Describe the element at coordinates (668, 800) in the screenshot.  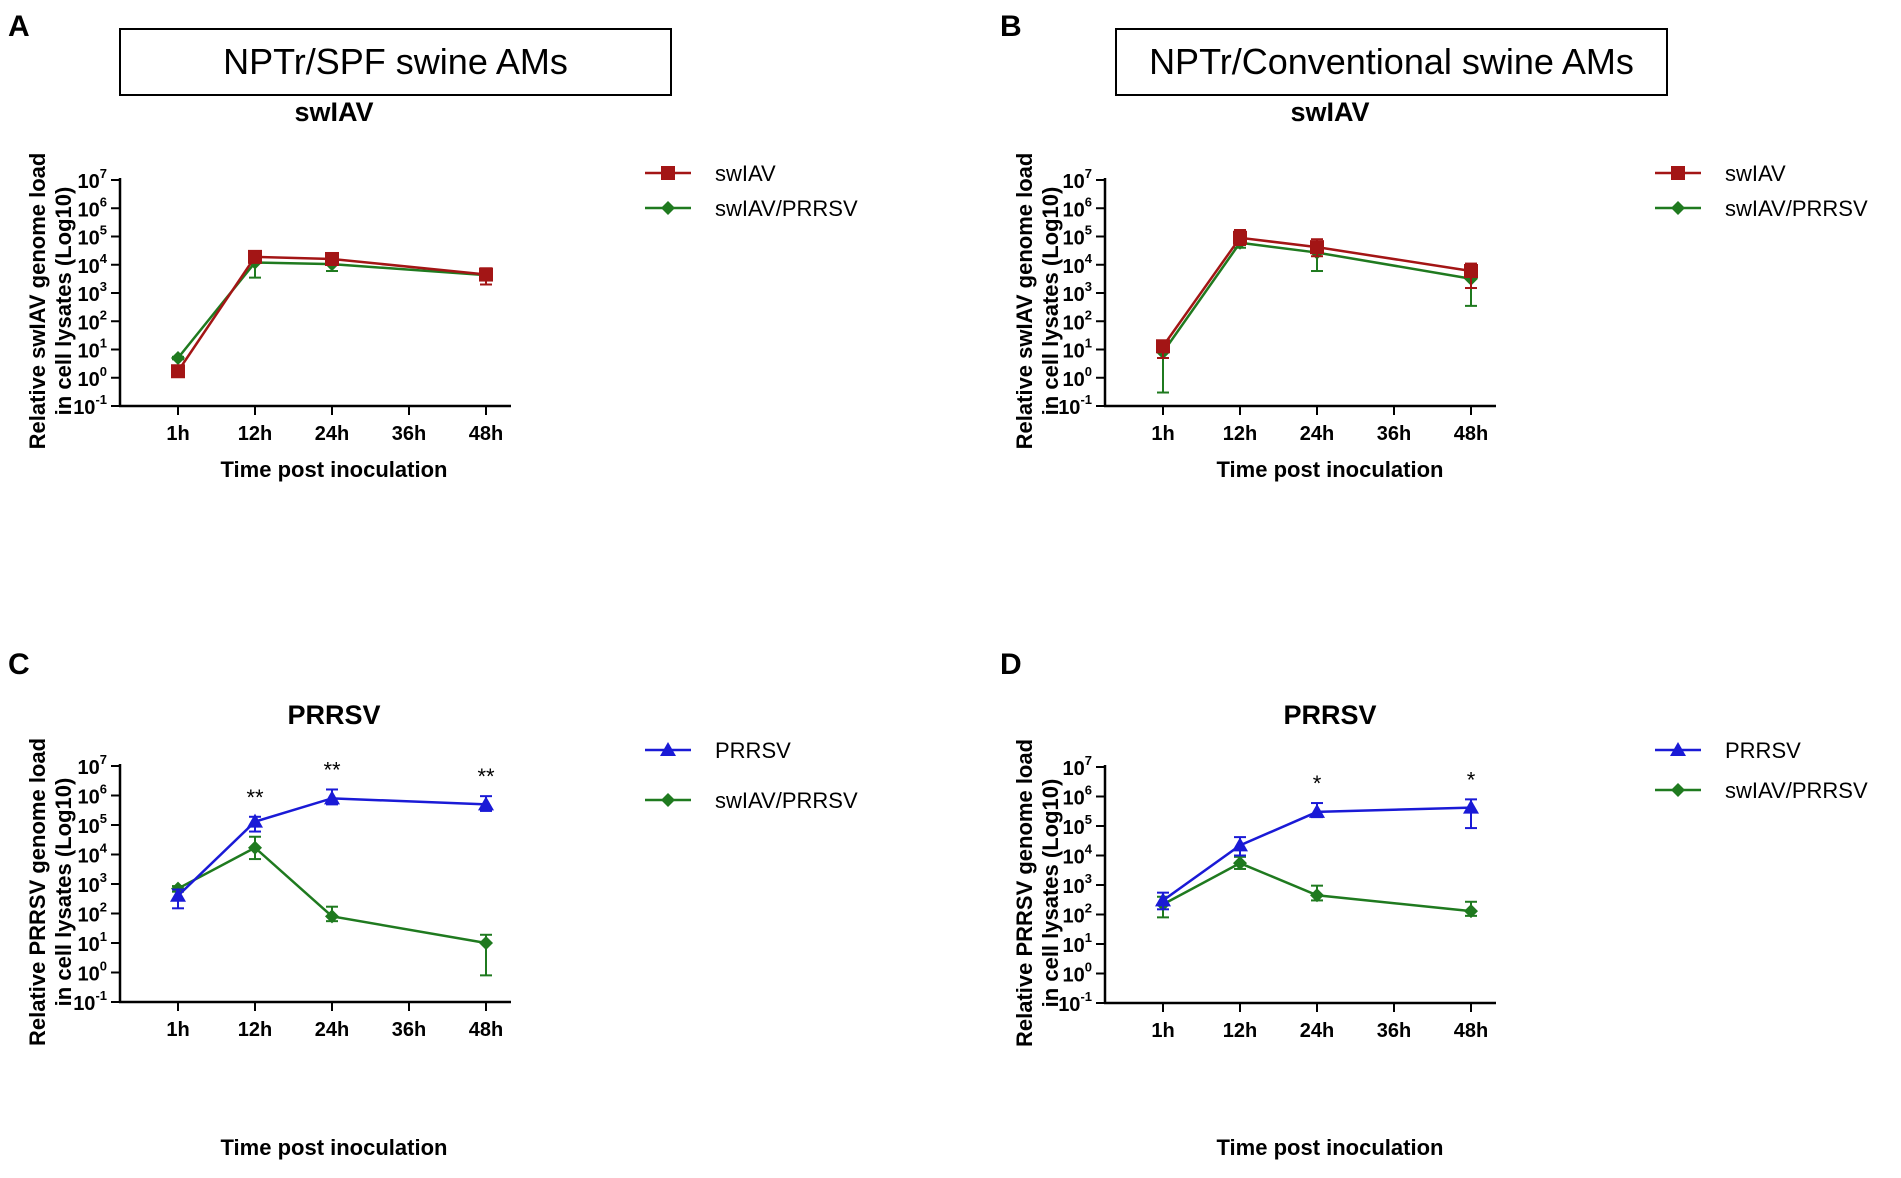
I see `panel-c-legend-marker-swiav-prrsv` at that location.